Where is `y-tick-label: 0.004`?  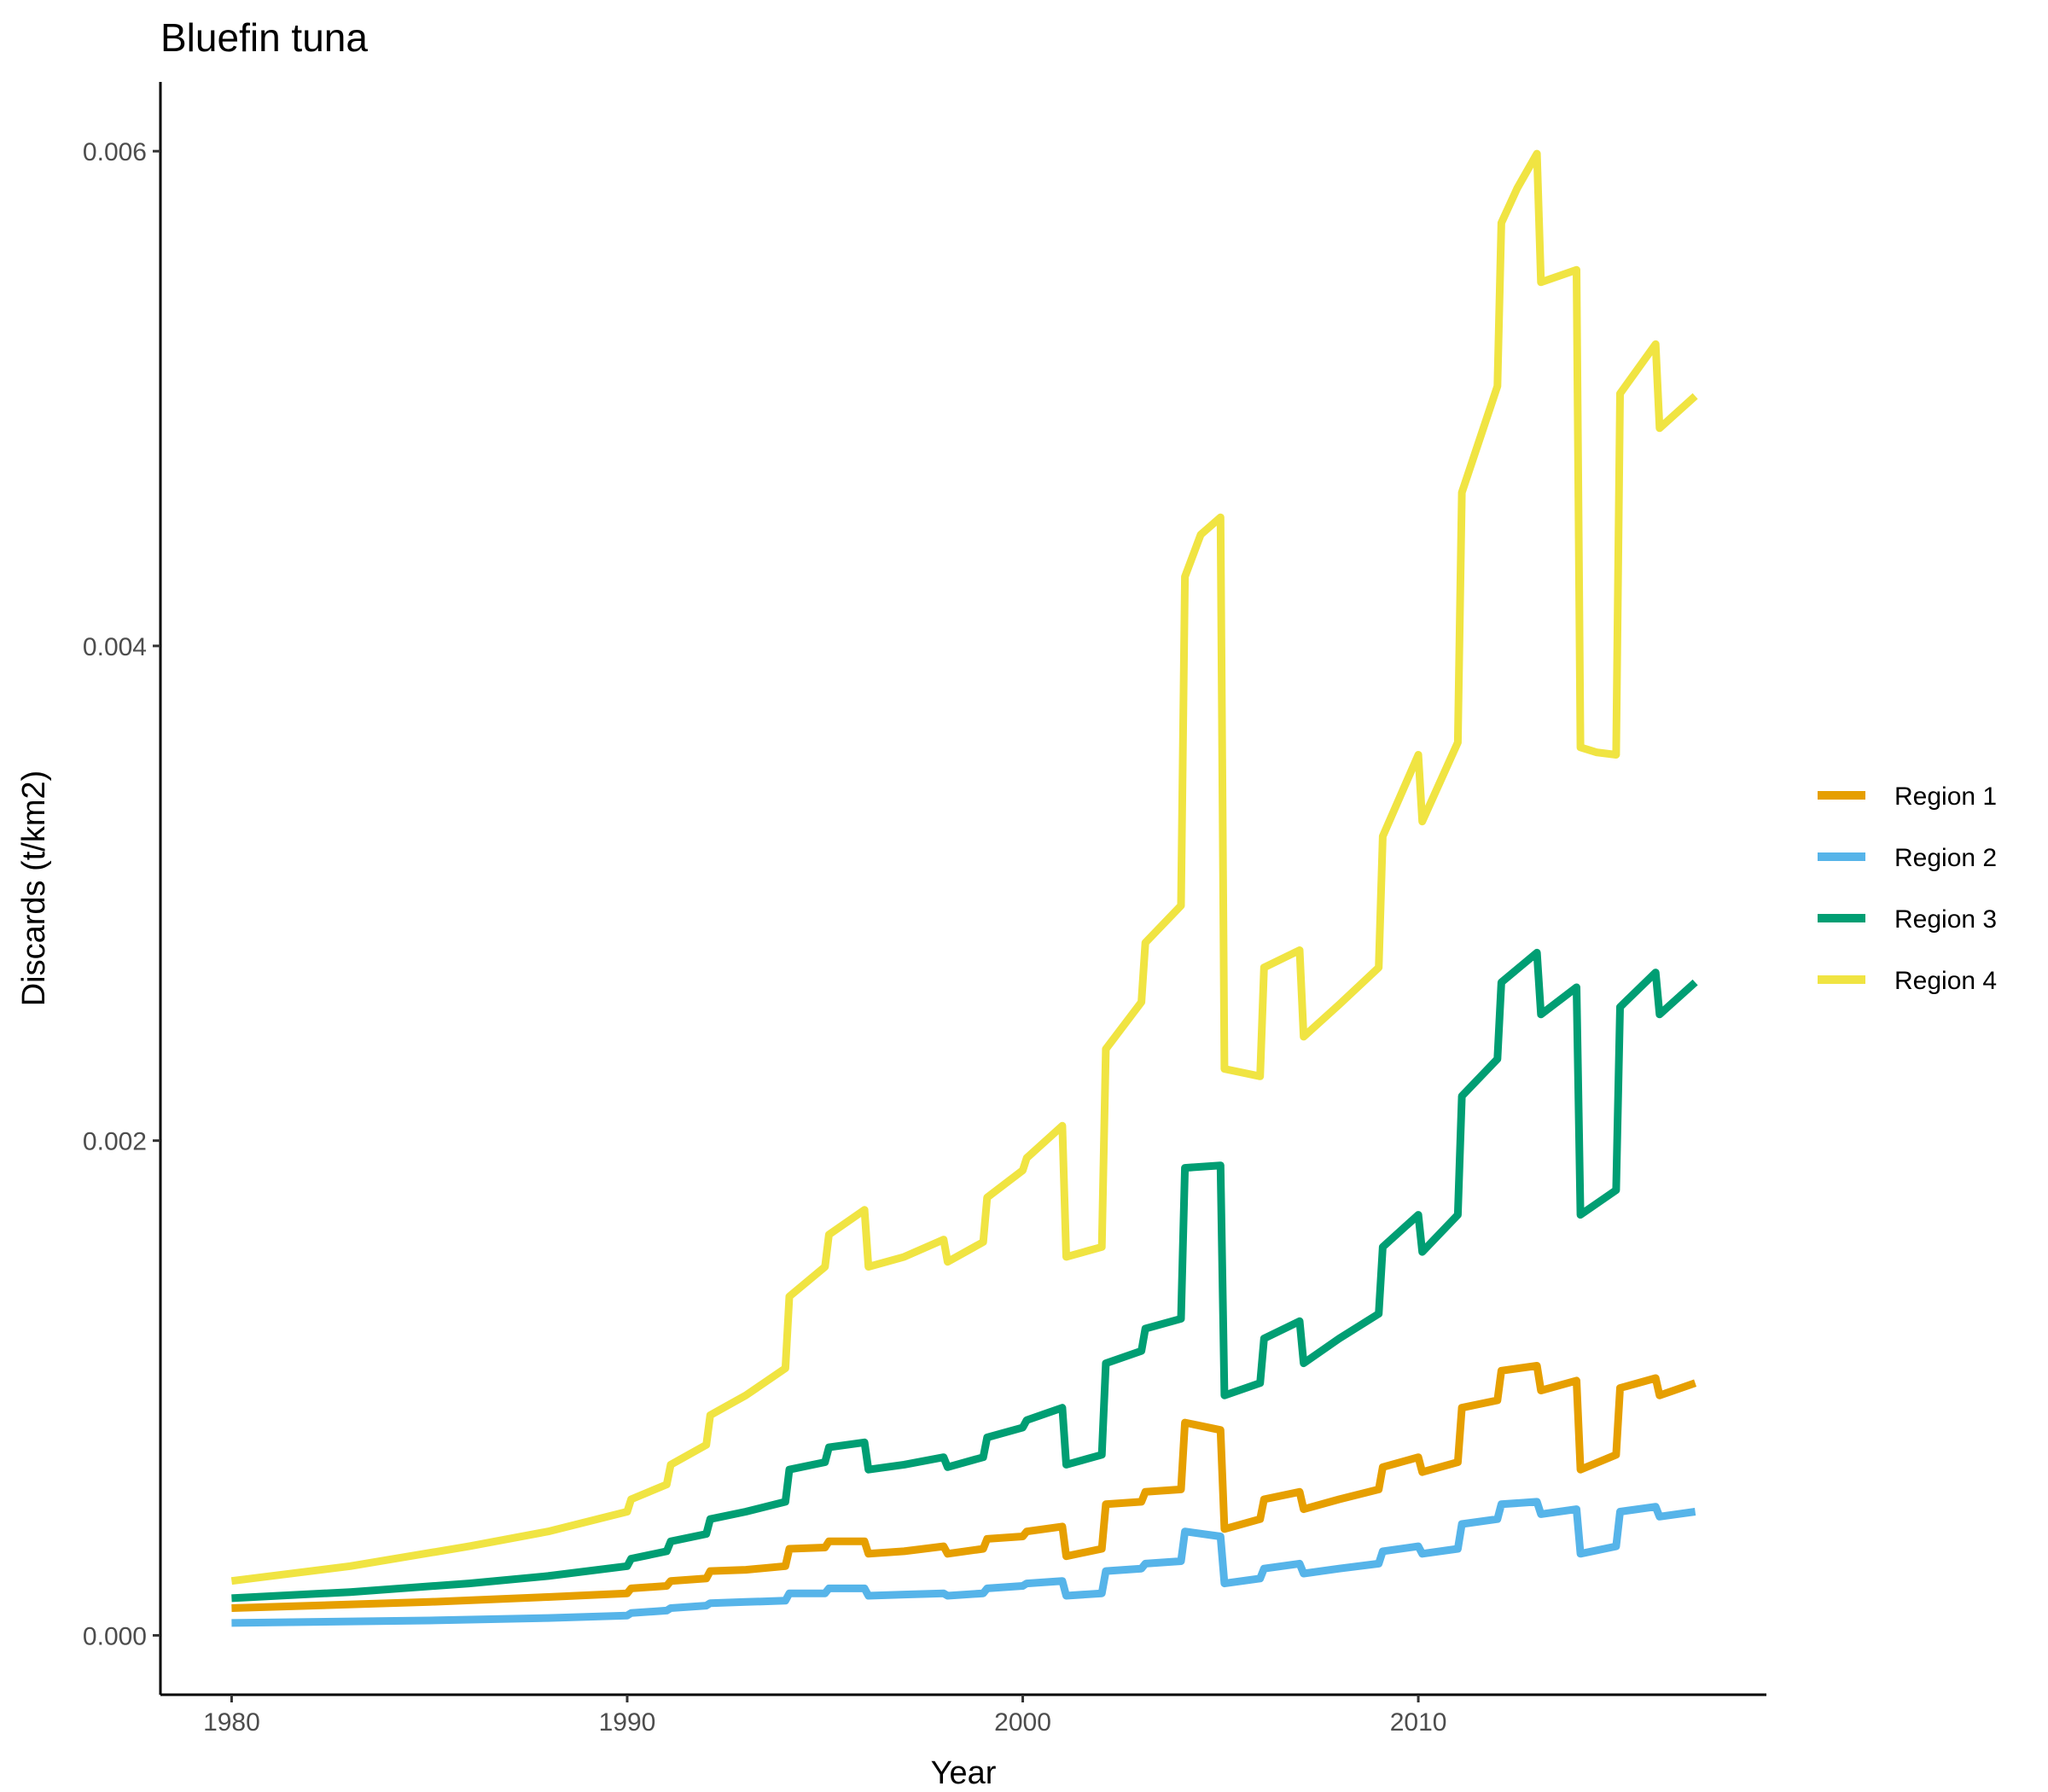 y-tick-label: 0.004 is located at coordinates (115, 647).